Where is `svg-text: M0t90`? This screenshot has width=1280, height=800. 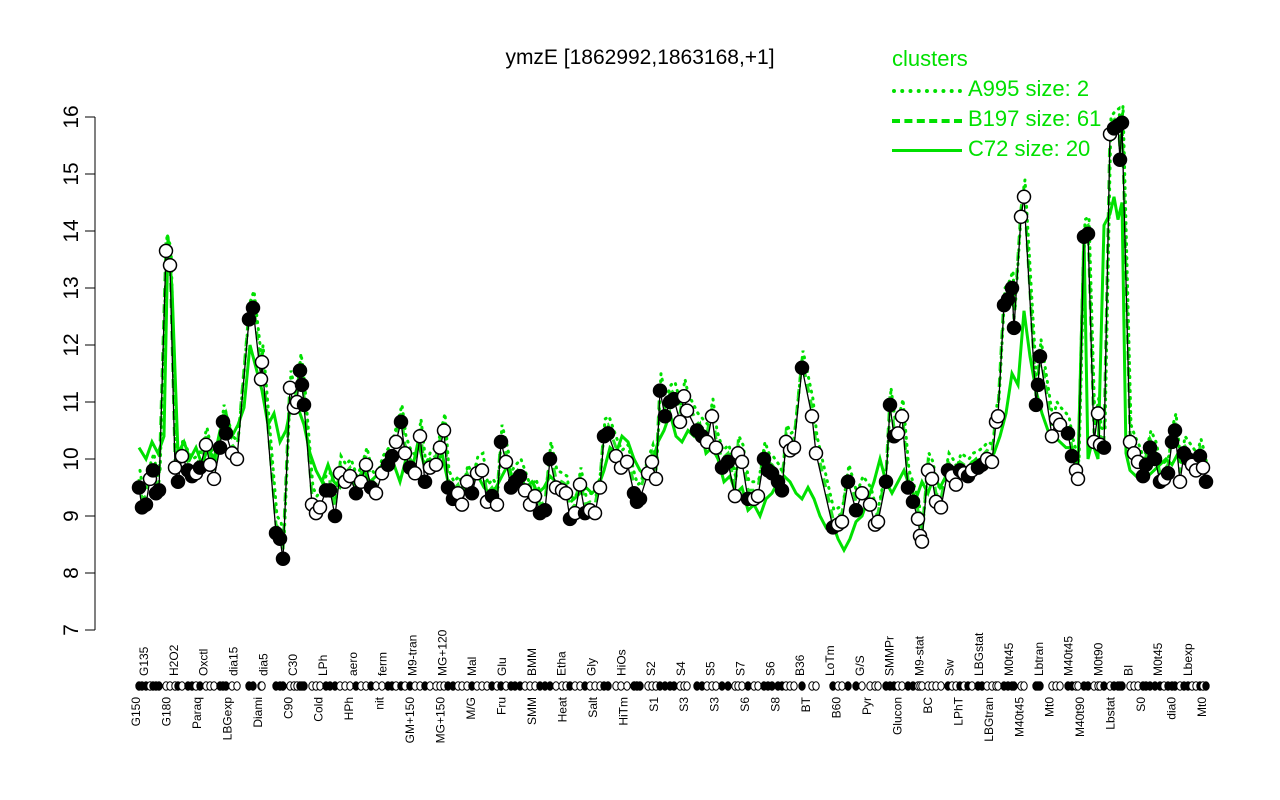
svg-text: M0t90 is located at coordinates (1099, 659).